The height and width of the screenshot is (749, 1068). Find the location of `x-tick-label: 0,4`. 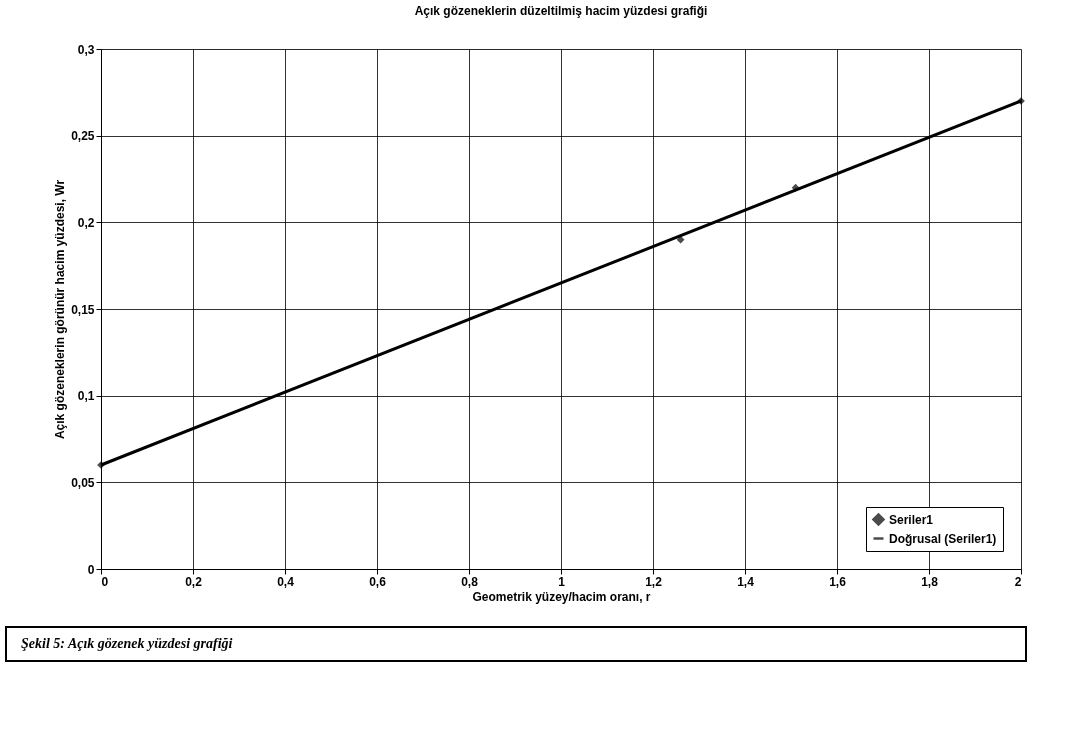

x-tick-label: 0,4 is located at coordinates (286, 581).